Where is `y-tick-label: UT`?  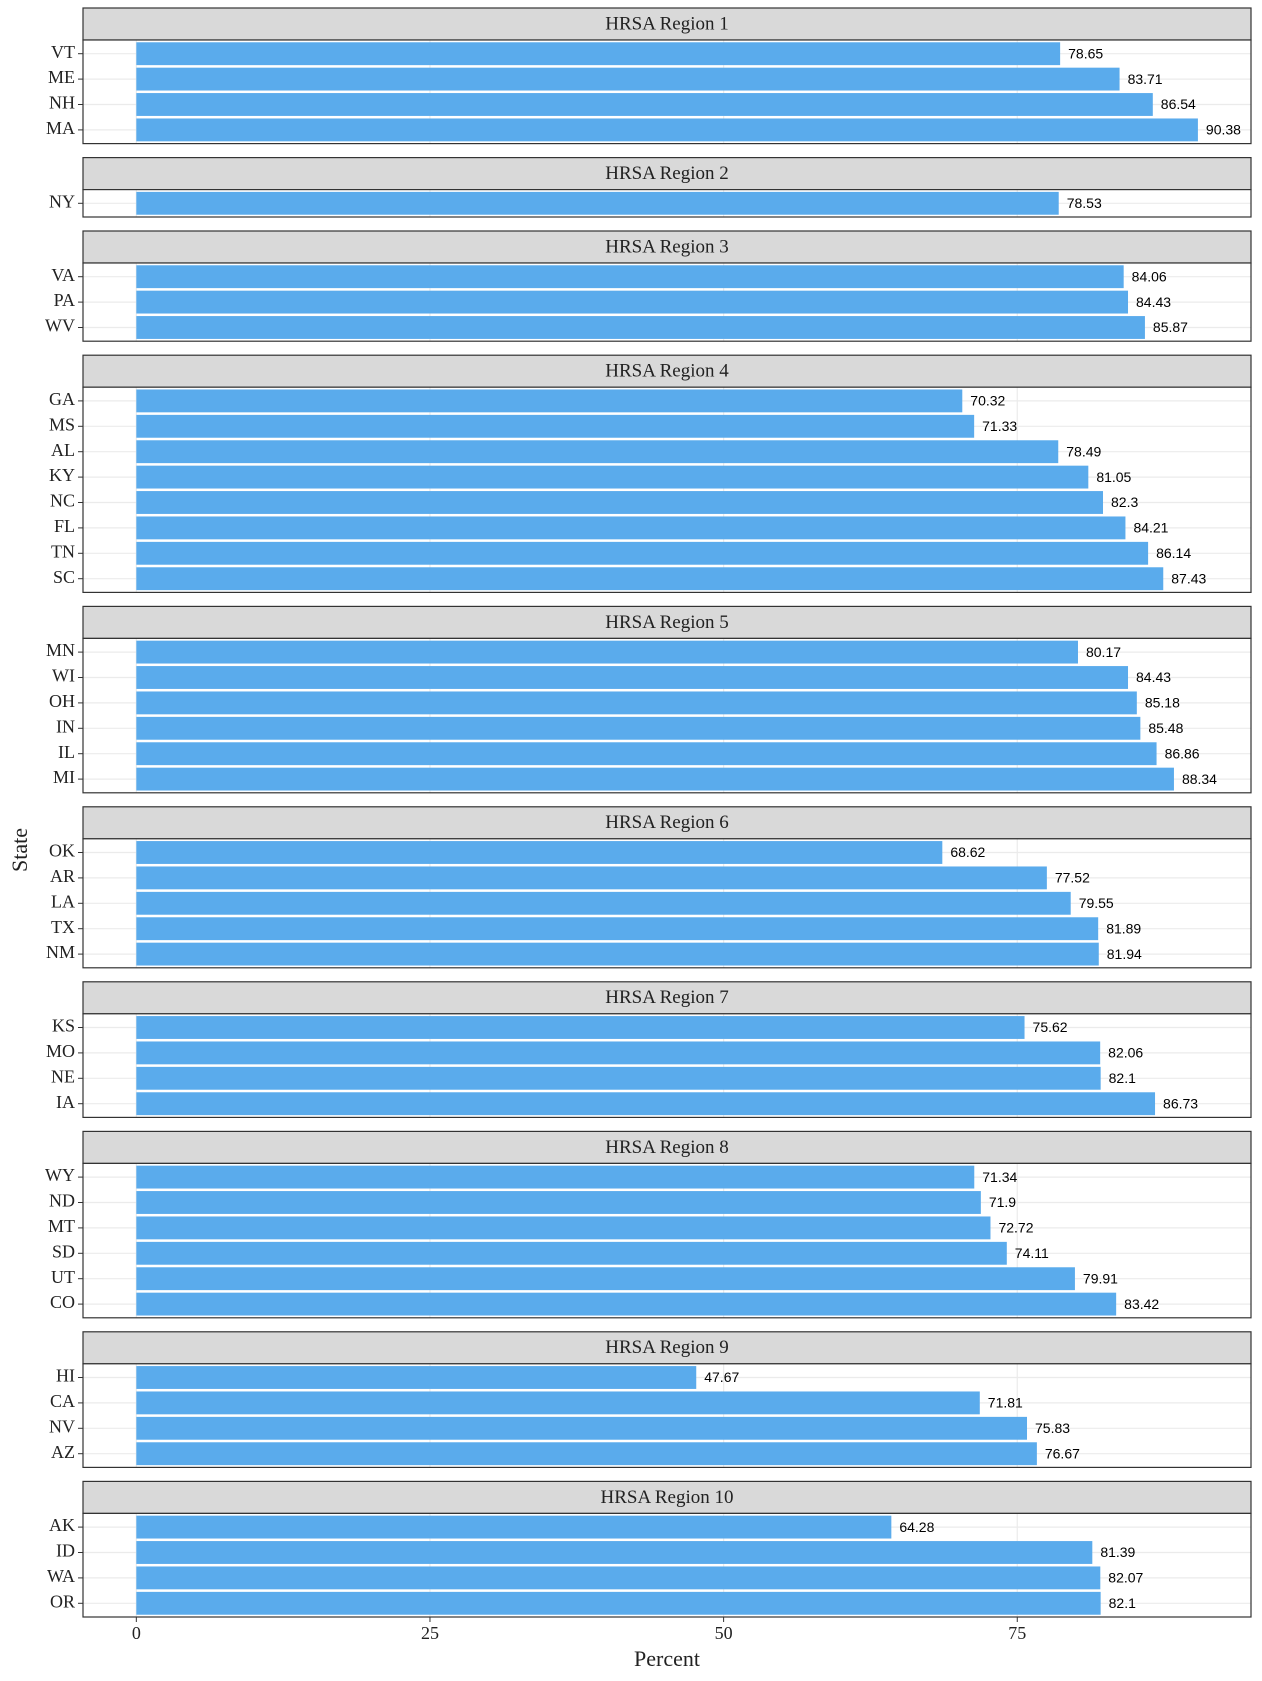
y-tick-label: UT is located at coordinates (63, 1277).